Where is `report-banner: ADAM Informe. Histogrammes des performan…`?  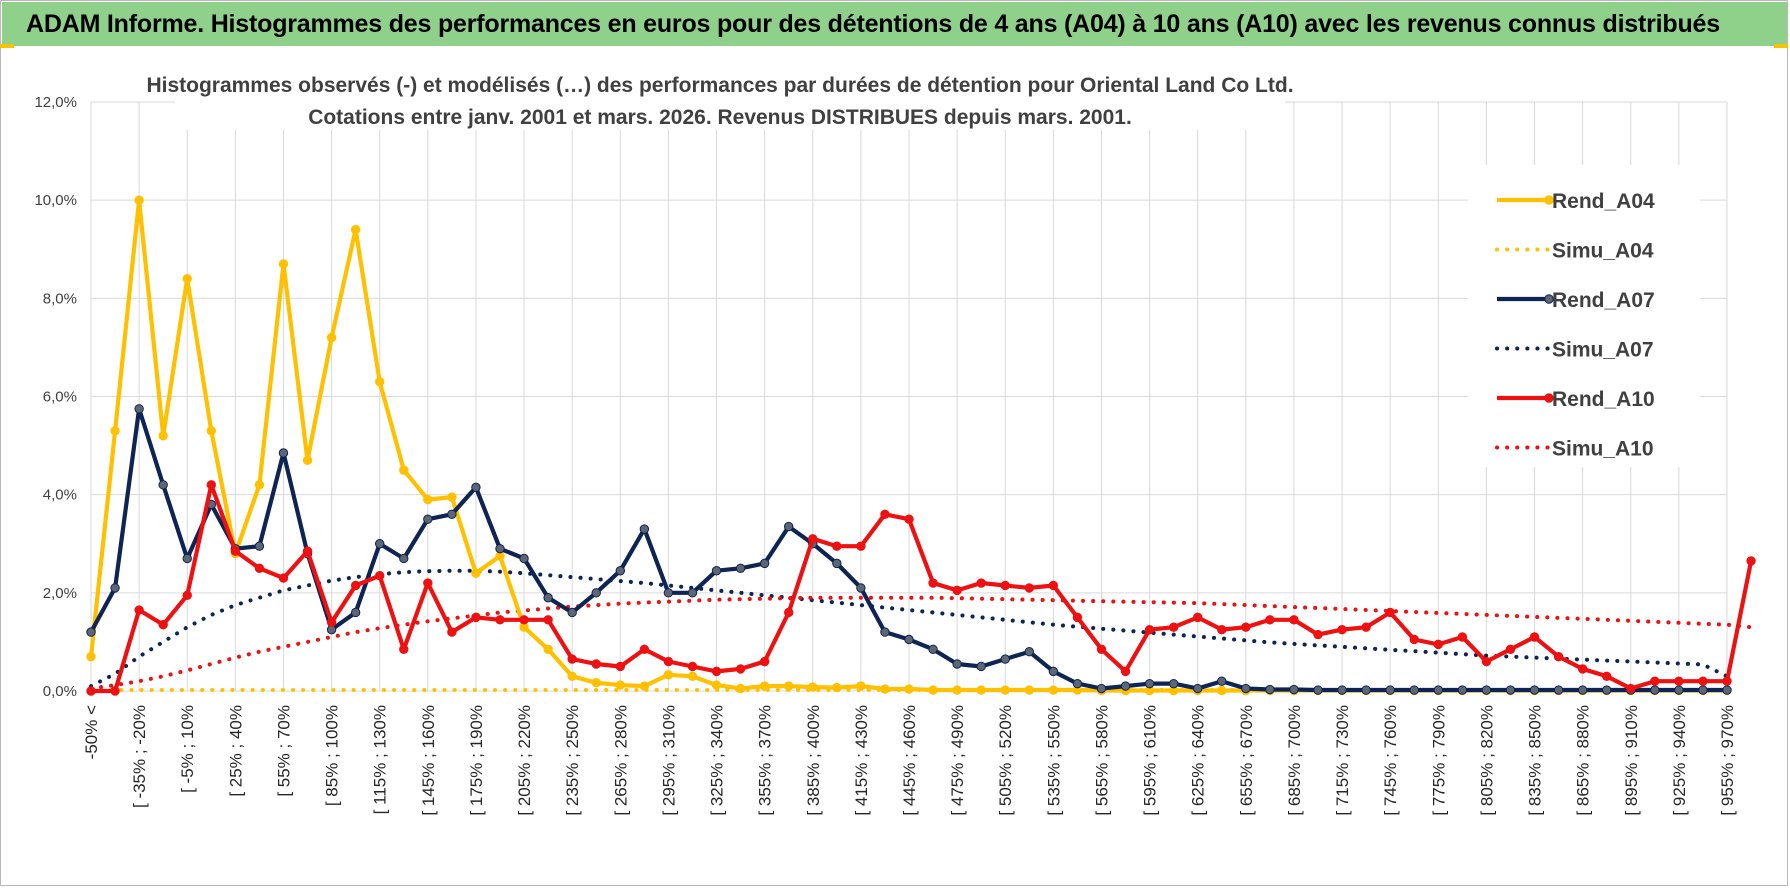
report-banner: ADAM Informe. Histogrammes des performan… is located at coordinates (894, 24).